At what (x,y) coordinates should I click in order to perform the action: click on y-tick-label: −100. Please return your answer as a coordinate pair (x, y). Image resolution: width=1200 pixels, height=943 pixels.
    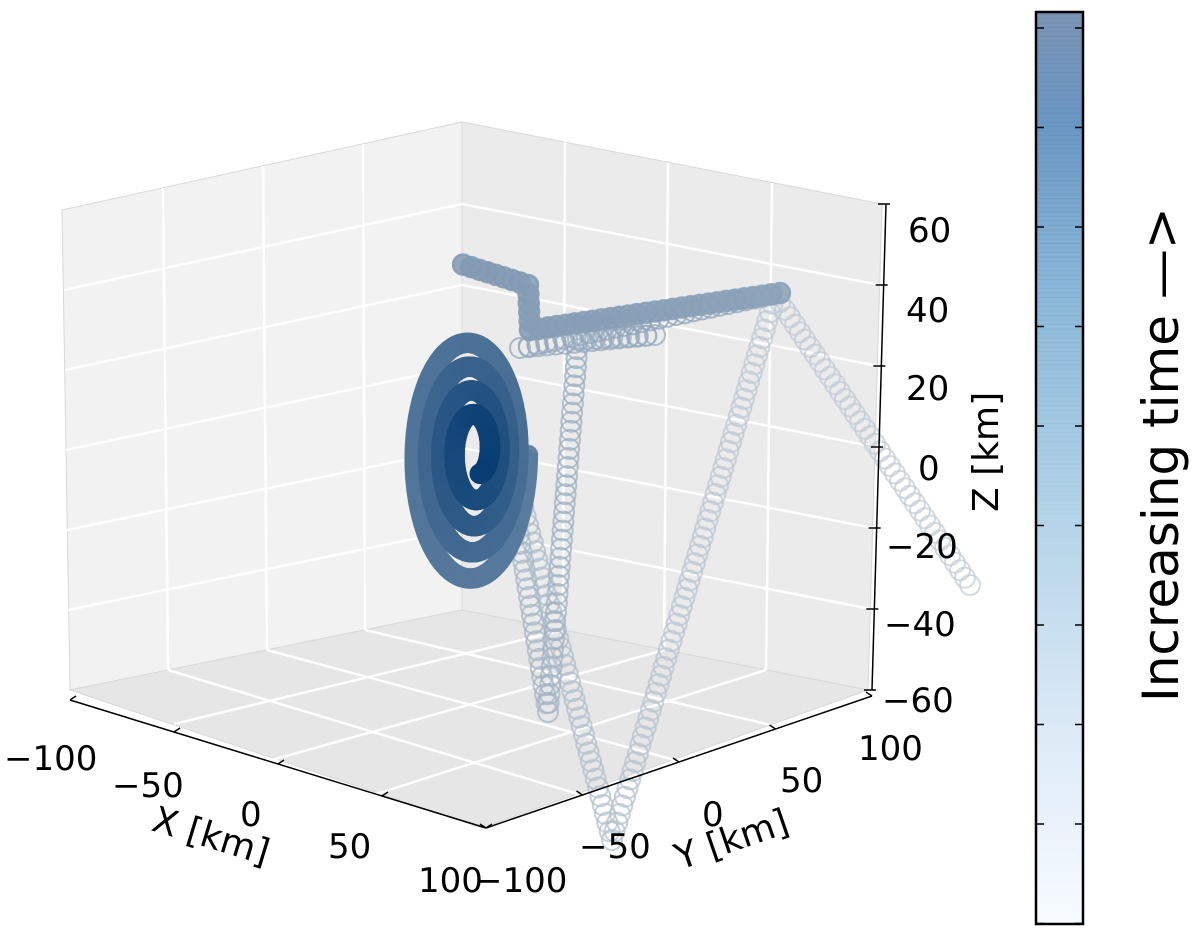
    Looking at the image, I should click on (520, 881).